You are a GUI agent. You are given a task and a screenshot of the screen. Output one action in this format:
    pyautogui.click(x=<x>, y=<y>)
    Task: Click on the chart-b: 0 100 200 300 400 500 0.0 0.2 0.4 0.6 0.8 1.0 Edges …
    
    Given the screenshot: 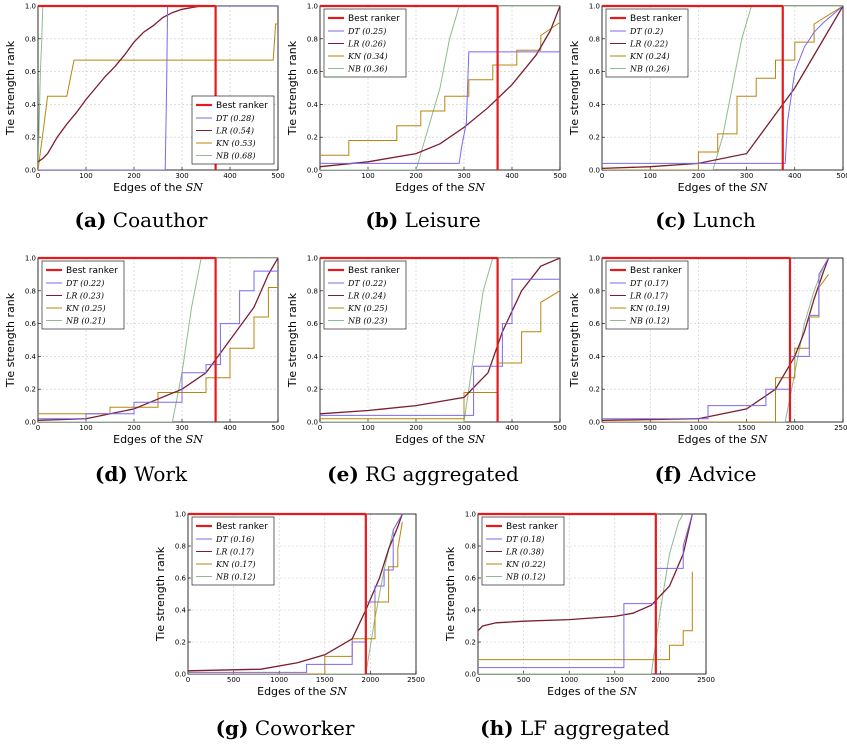 What is the action you would take?
    pyautogui.click(x=426, y=99)
    